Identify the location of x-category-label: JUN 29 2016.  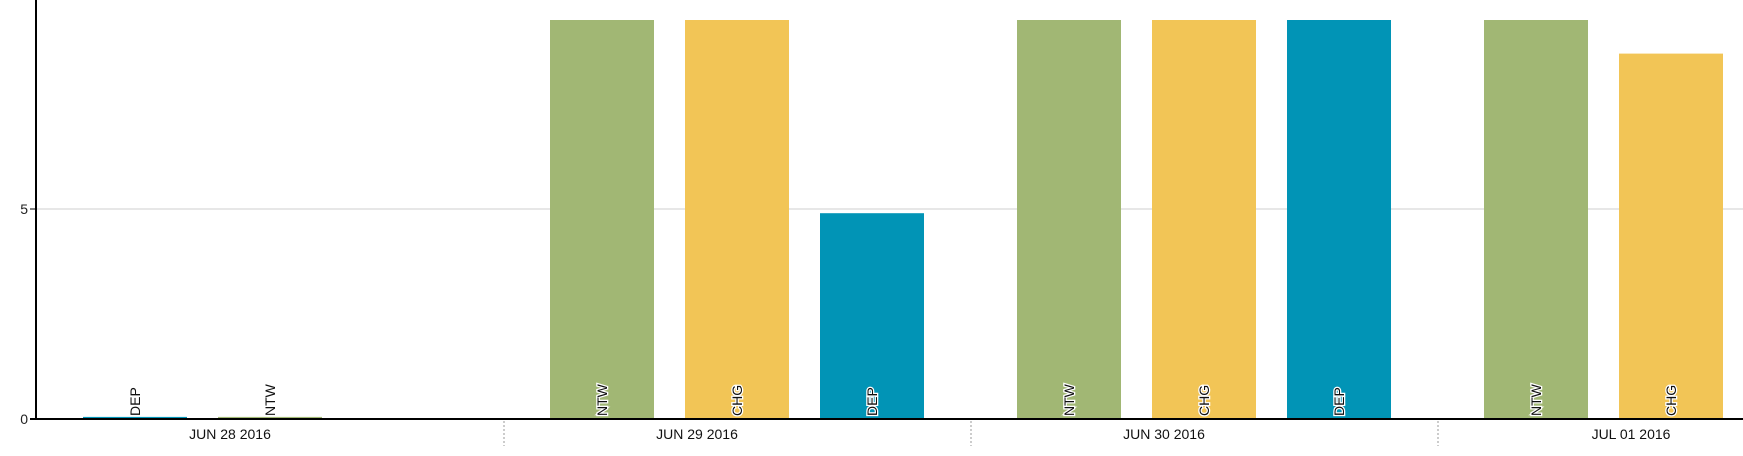
(697, 434).